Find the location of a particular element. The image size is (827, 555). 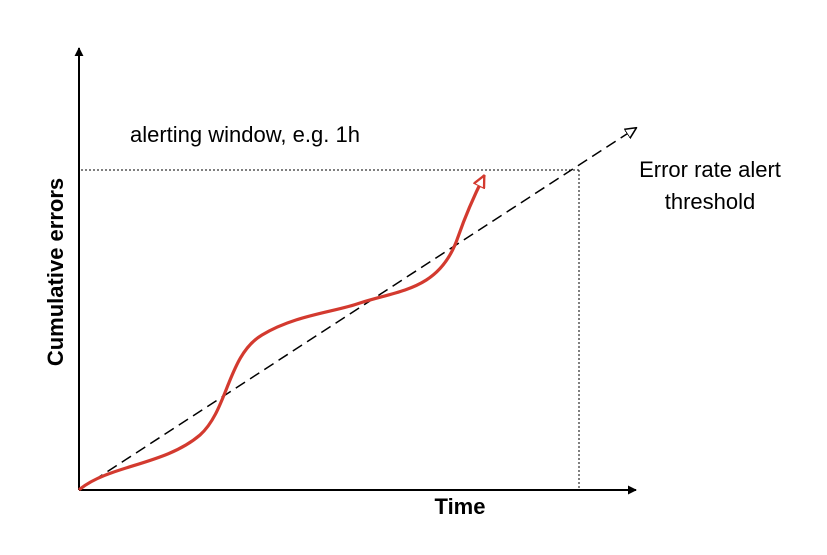

y-axis-label-text: Cumulative errors is located at coordinates (55, 272).